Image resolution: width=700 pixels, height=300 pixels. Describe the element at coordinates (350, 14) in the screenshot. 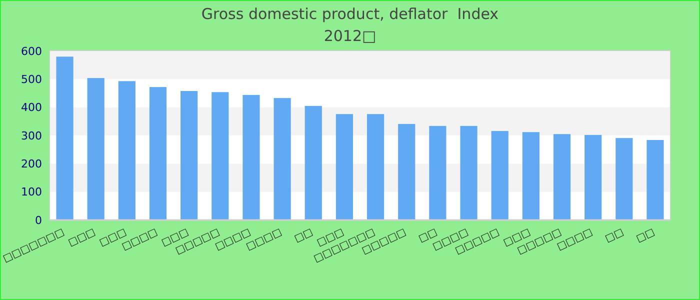

I see `chart-title: Gross domestic product, deflator Index` at that location.